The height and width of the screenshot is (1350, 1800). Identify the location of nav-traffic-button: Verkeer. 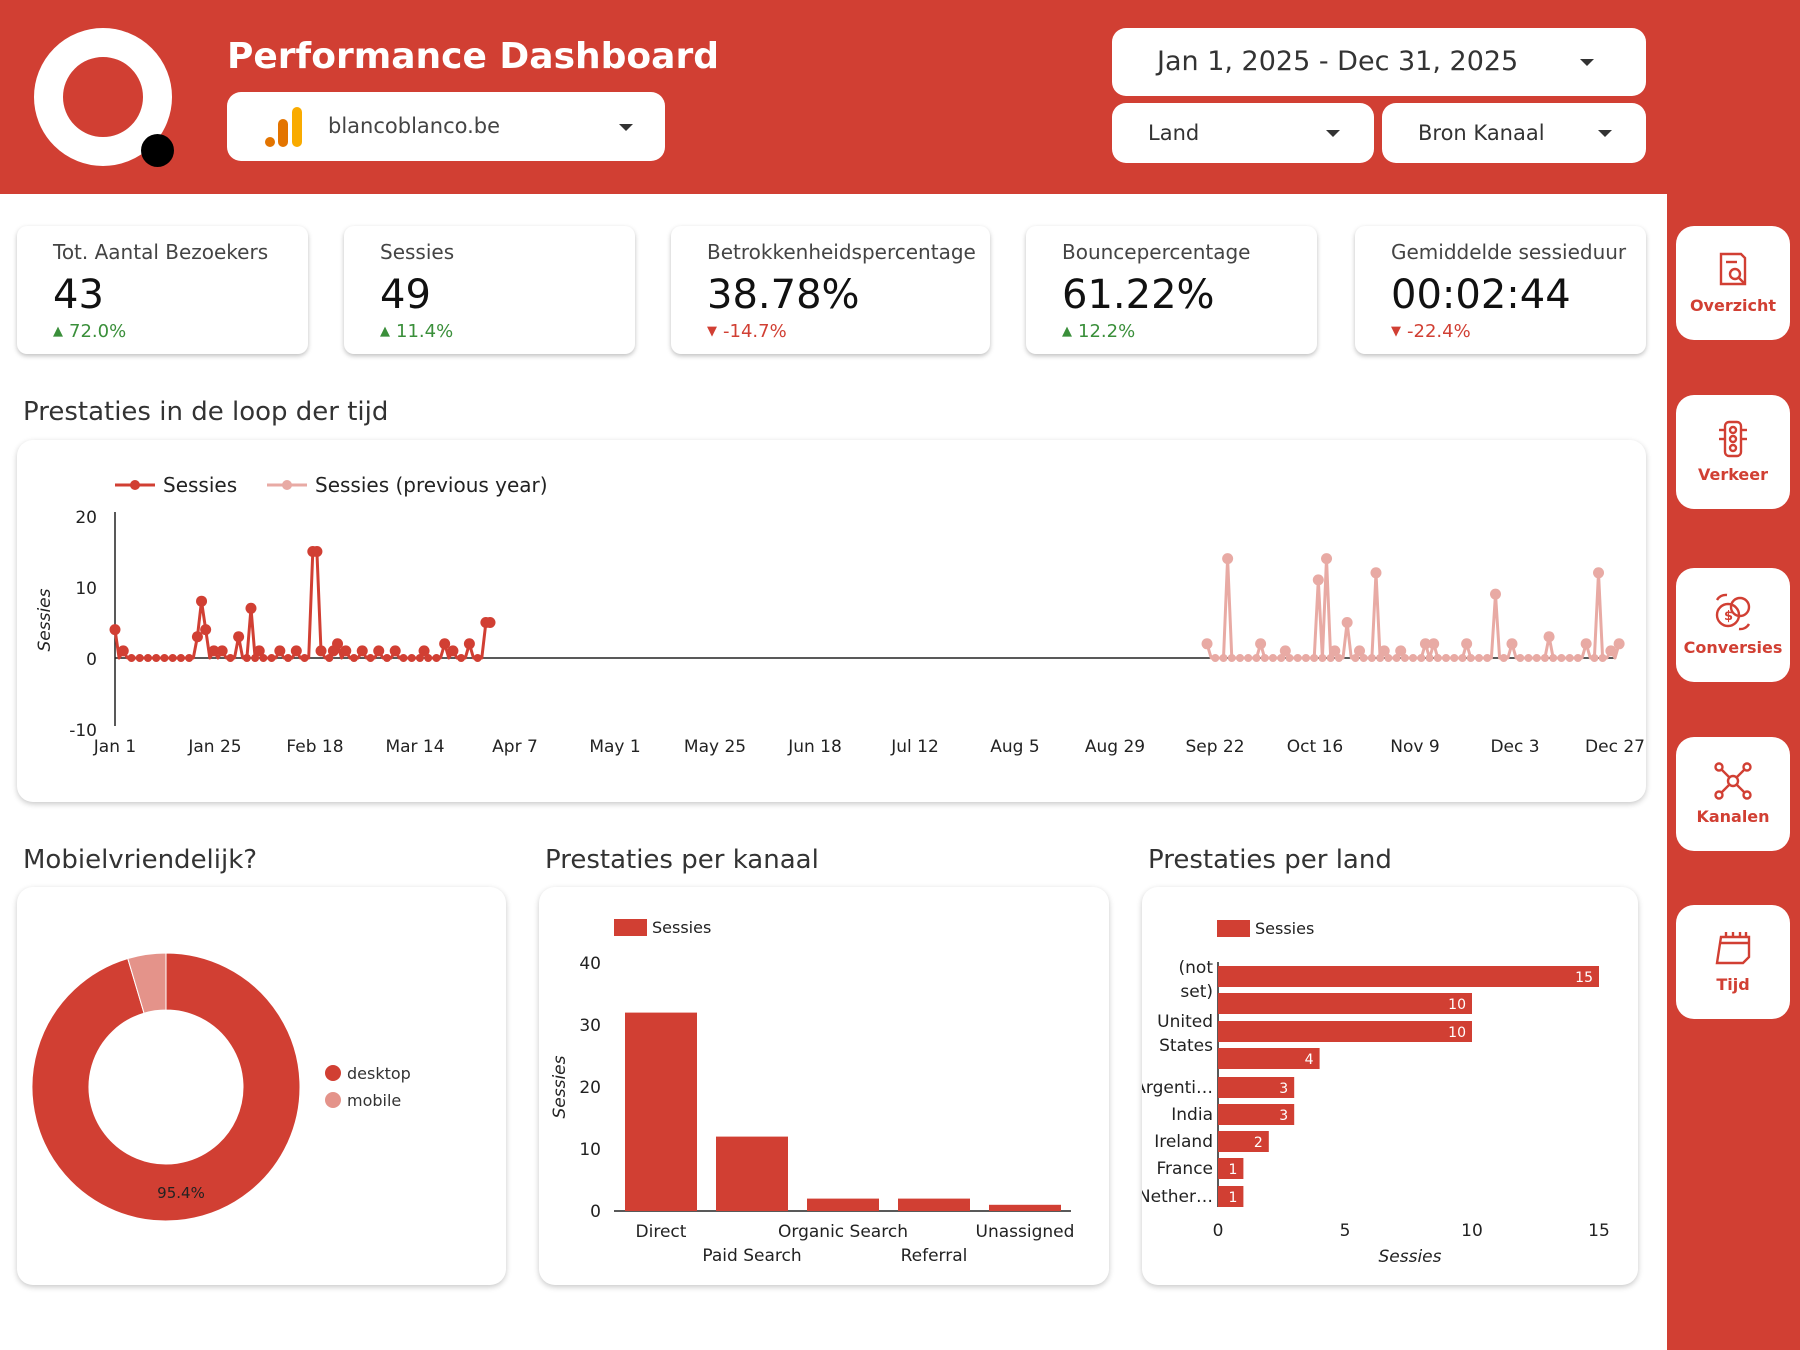
(1733, 452).